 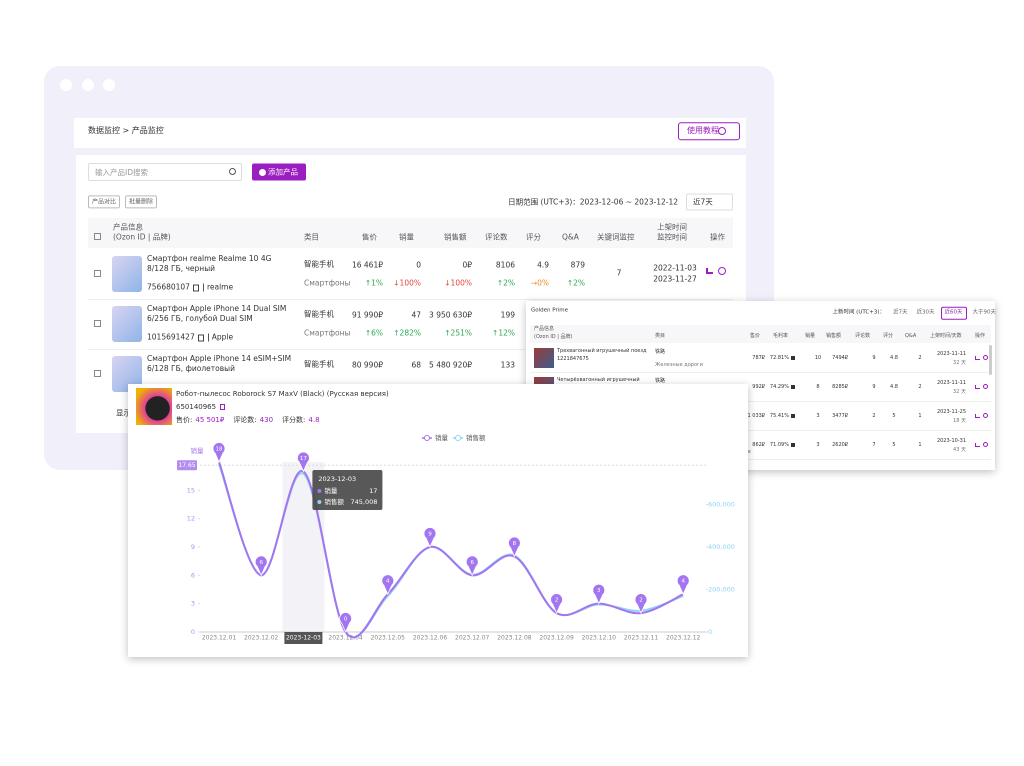 What do you see at coordinates (345, 638) in the screenshot?
I see `x-tick-label: 2023.12.04` at bounding box center [345, 638].